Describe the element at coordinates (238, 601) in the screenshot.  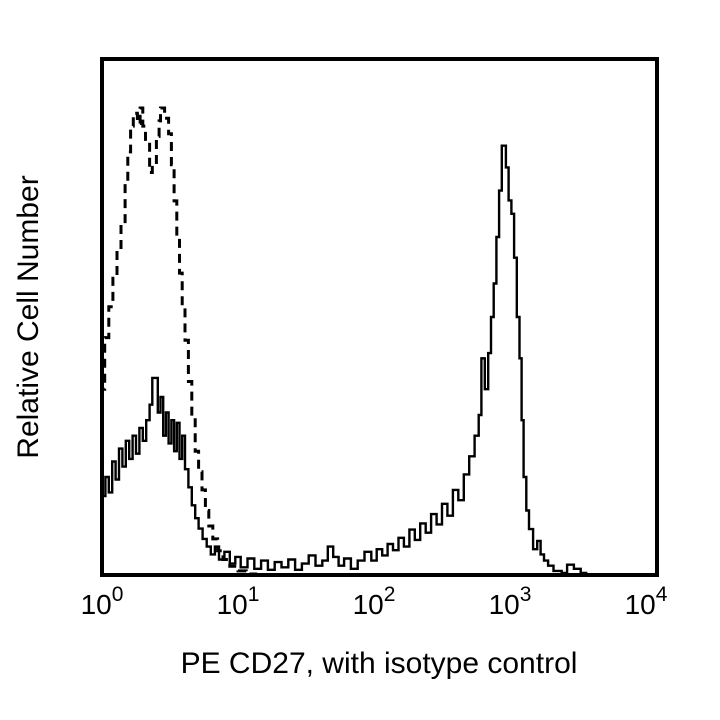
I see `x-tick-label-10e1: 10¹` at that location.